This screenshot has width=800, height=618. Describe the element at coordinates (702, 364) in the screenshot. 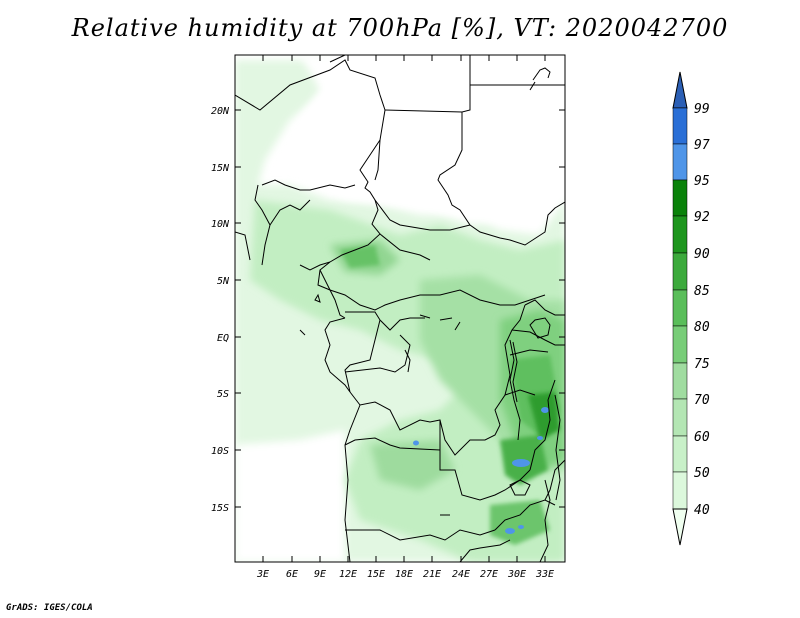

I see `colorbar-label: 75` at that location.